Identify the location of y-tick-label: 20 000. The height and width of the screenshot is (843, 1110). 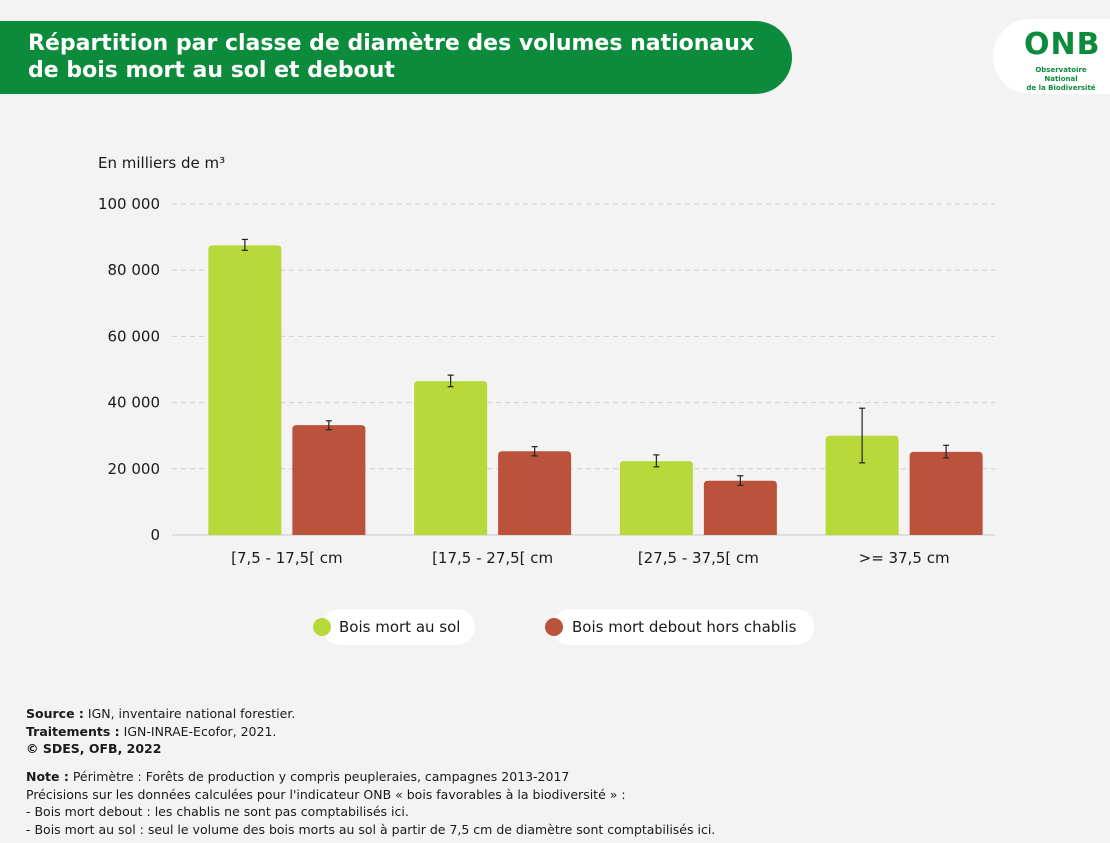
(134, 469).